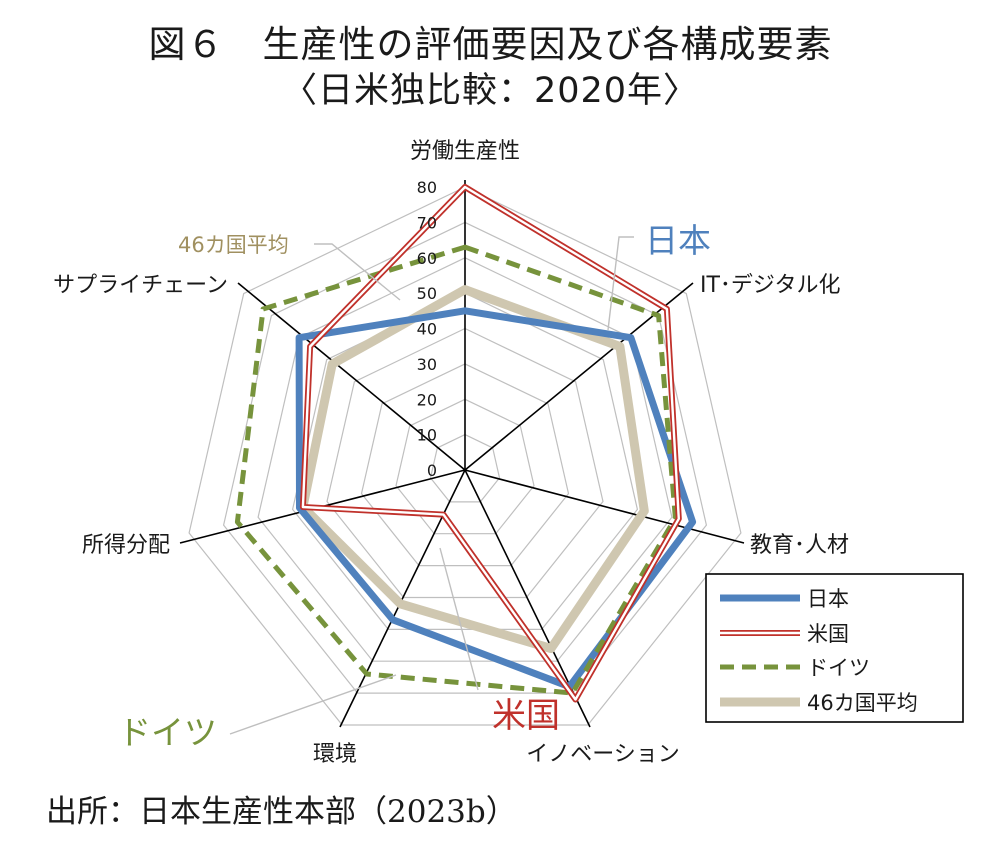 Image resolution: width=981 pixels, height=849 pixels. I want to click on chart-title: 図６ 生産性の評価要因及び各構成要素, so click(490, 44).